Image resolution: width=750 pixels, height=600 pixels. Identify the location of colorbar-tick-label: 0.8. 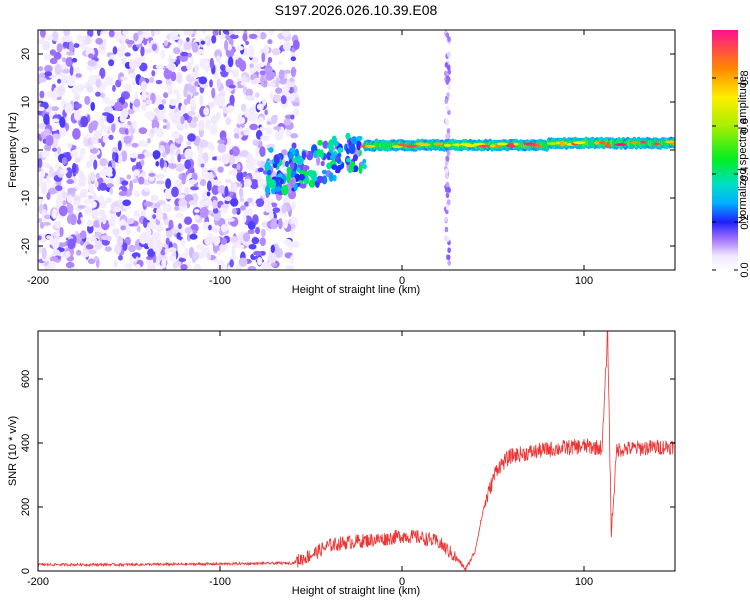
(744, 77).